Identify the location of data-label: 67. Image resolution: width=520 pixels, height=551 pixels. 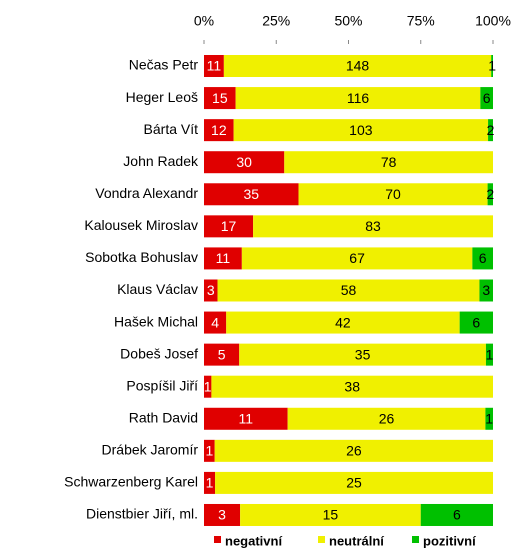
(357, 258).